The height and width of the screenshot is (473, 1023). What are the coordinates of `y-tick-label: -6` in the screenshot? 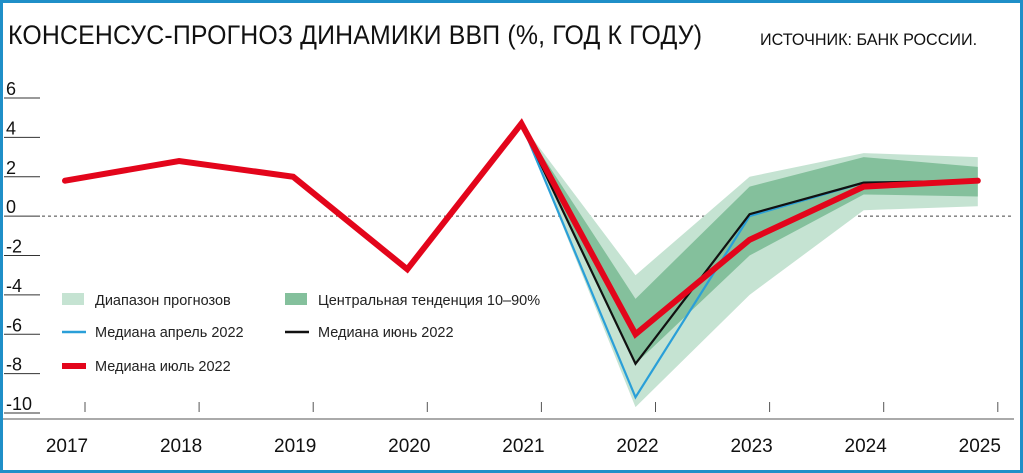 It's located at (14, 325).